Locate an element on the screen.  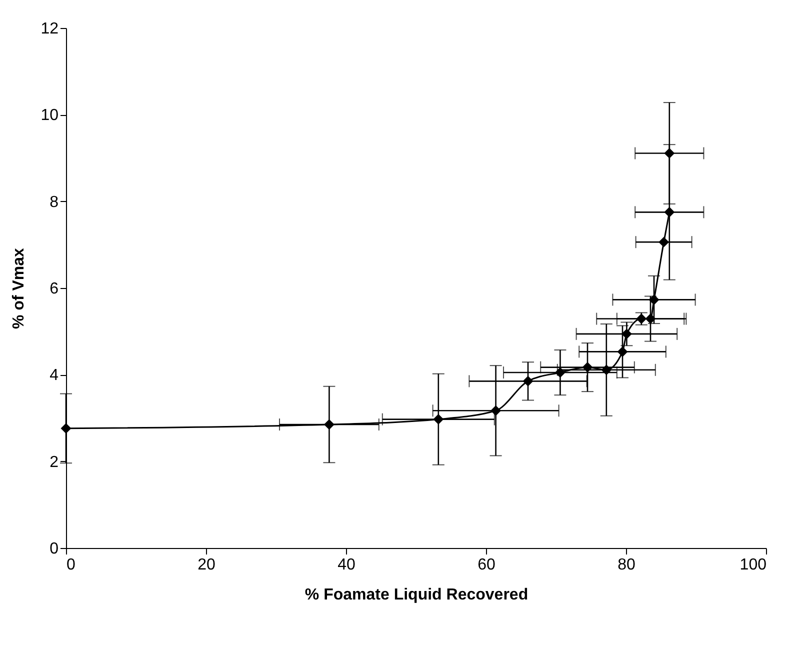
x-tick-label: 60 is located at coordinates (487, 565).